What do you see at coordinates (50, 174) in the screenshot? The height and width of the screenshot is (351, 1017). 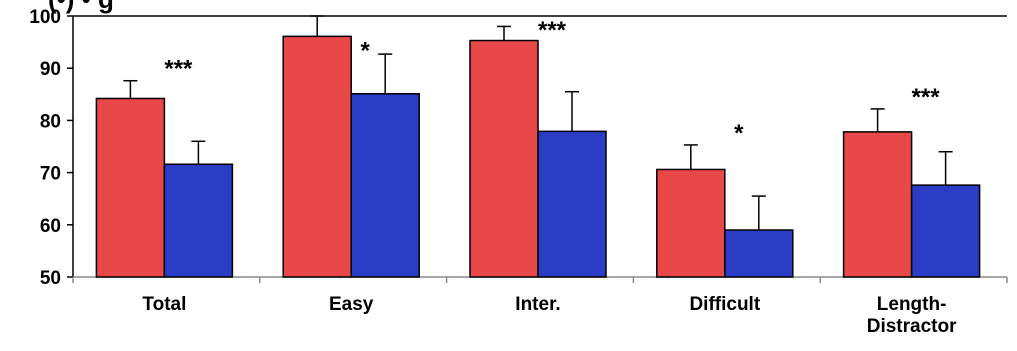 I see `y-tick-label: 70` at bounding box center [50, 174].